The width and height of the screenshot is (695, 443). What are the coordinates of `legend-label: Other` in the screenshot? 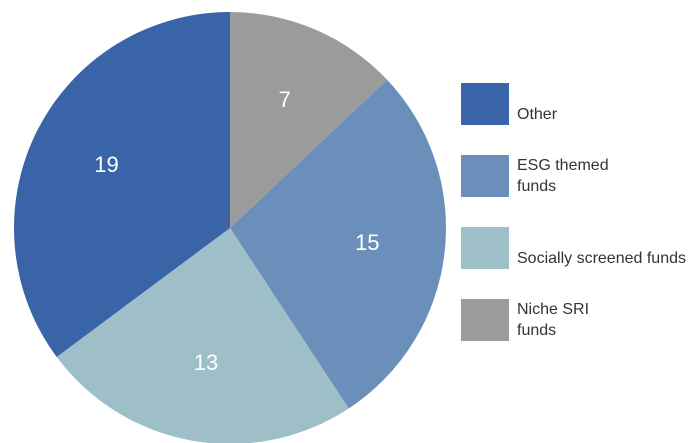 It's located at (537, 114).